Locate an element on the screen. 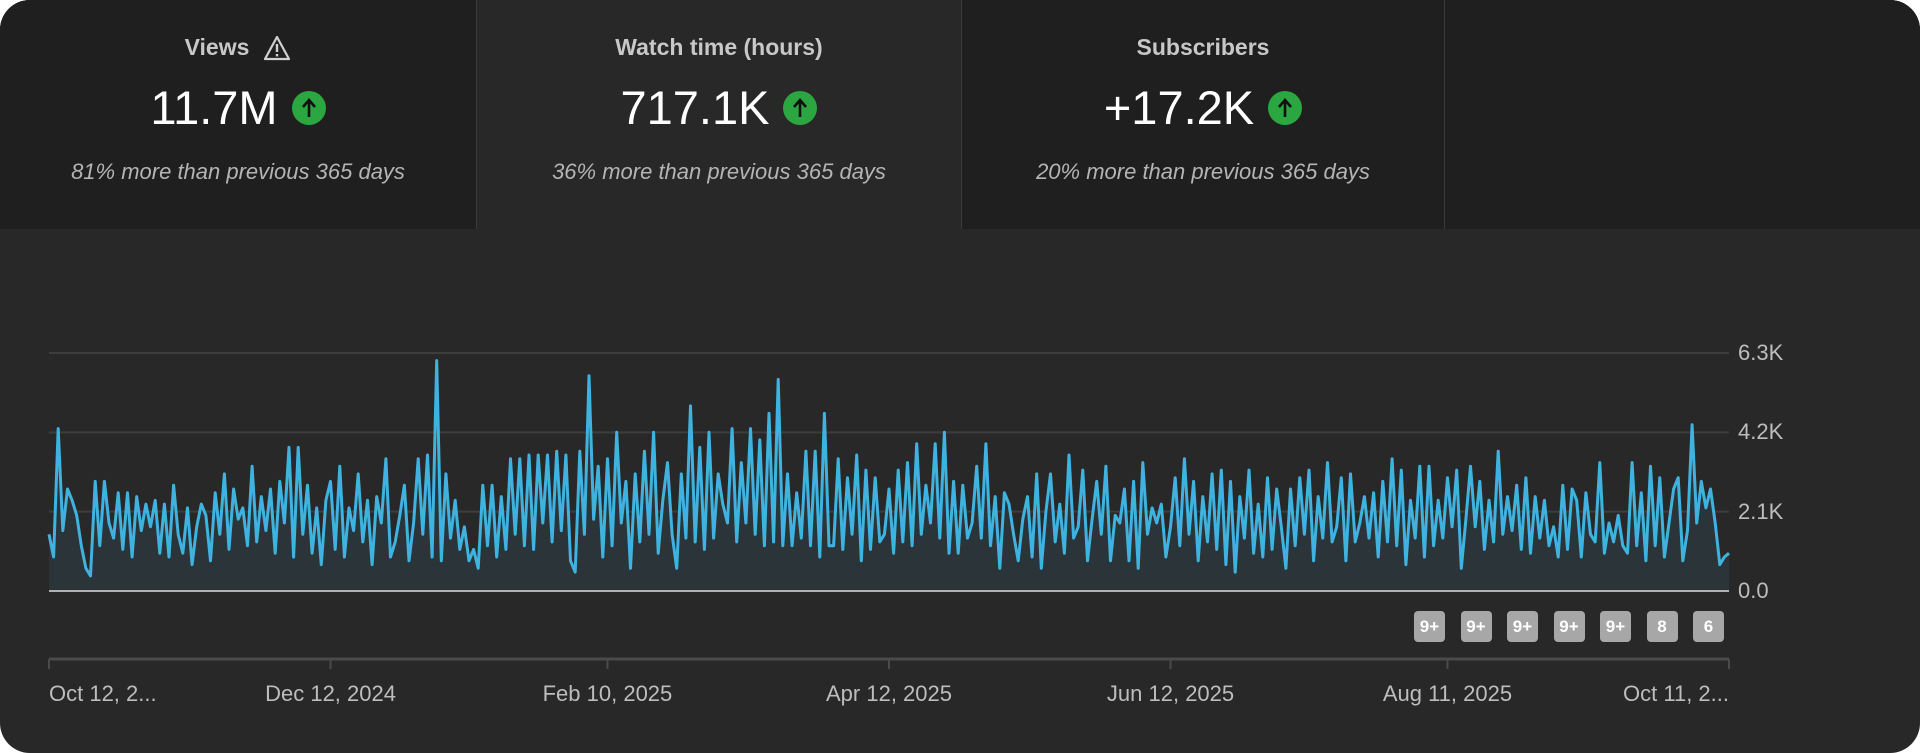  metric-value-row: 11.7M is located at coordinates (238, 107).